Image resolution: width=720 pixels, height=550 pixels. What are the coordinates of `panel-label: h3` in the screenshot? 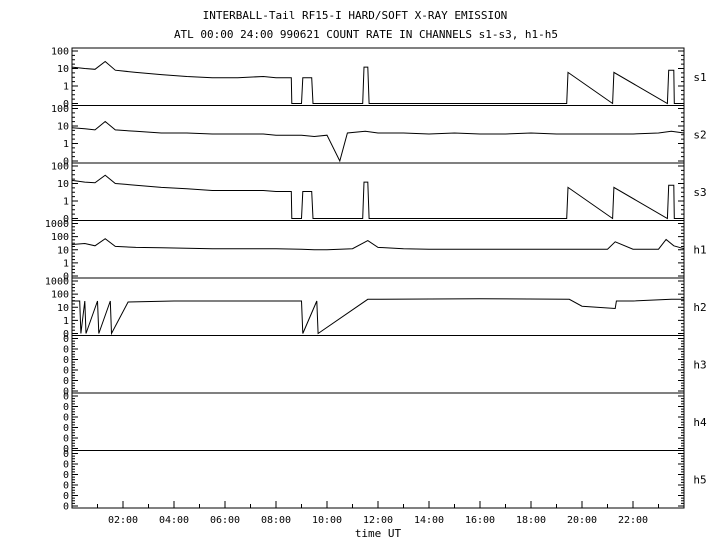 It's located at (699, 364).